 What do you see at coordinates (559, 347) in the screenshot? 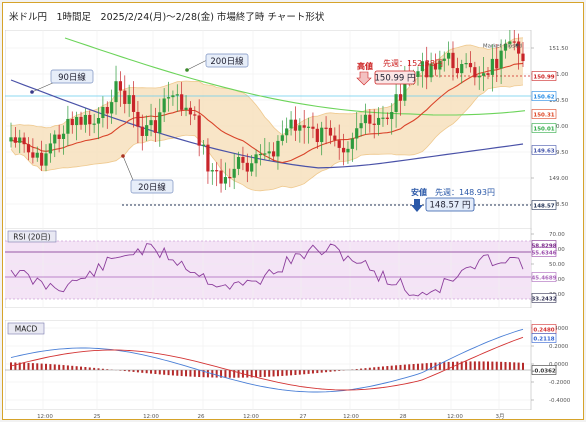
I see `axis-tick-label: 0.2000` at bounding box center [559, 347].